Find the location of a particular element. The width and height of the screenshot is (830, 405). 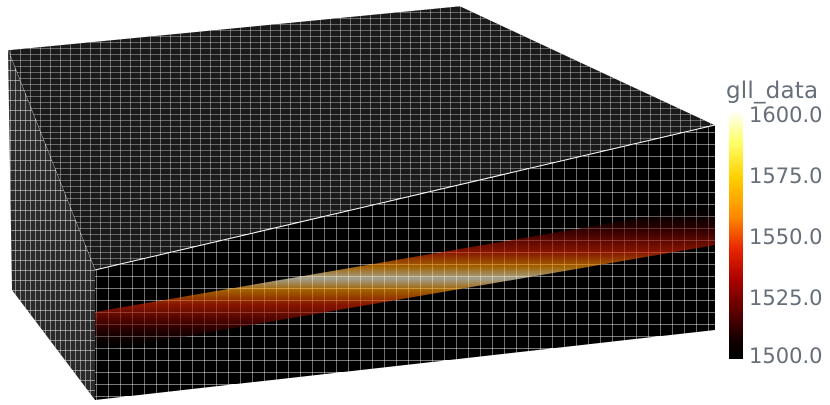

color-legend-bar is located at coordinates (736, 236).